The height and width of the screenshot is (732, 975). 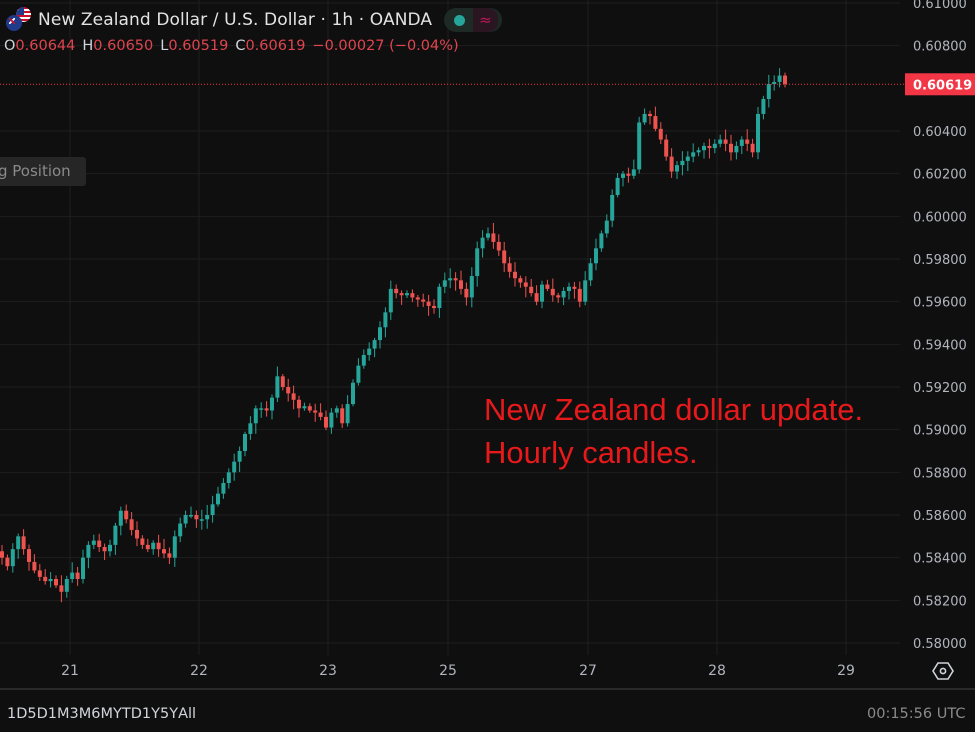 What do you see at coordinates (588, 671) in the screenshot?
I see `x-axis-label: 27` at bounding box center [588, 671].